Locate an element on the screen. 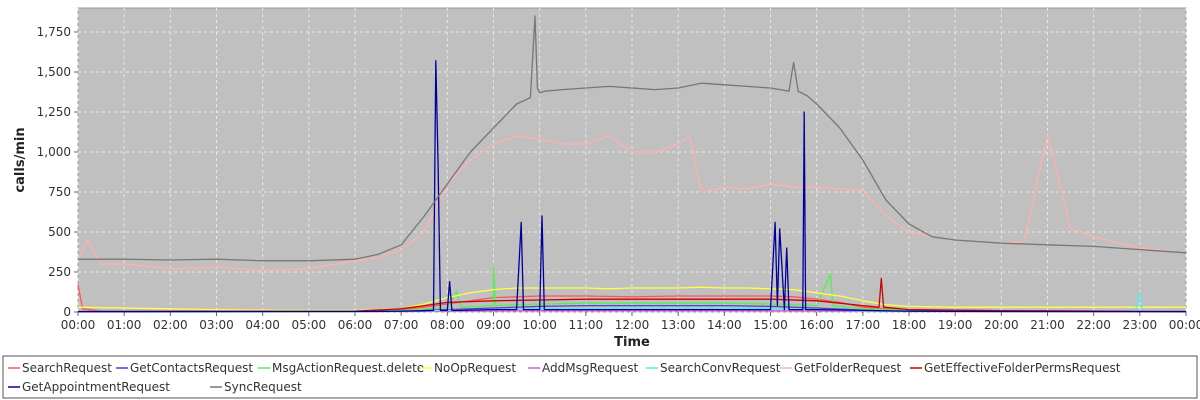 The width and height of the screenshot is (1200, 400). legend-item: GetContactsRequest is located at coordinates (184, 368).